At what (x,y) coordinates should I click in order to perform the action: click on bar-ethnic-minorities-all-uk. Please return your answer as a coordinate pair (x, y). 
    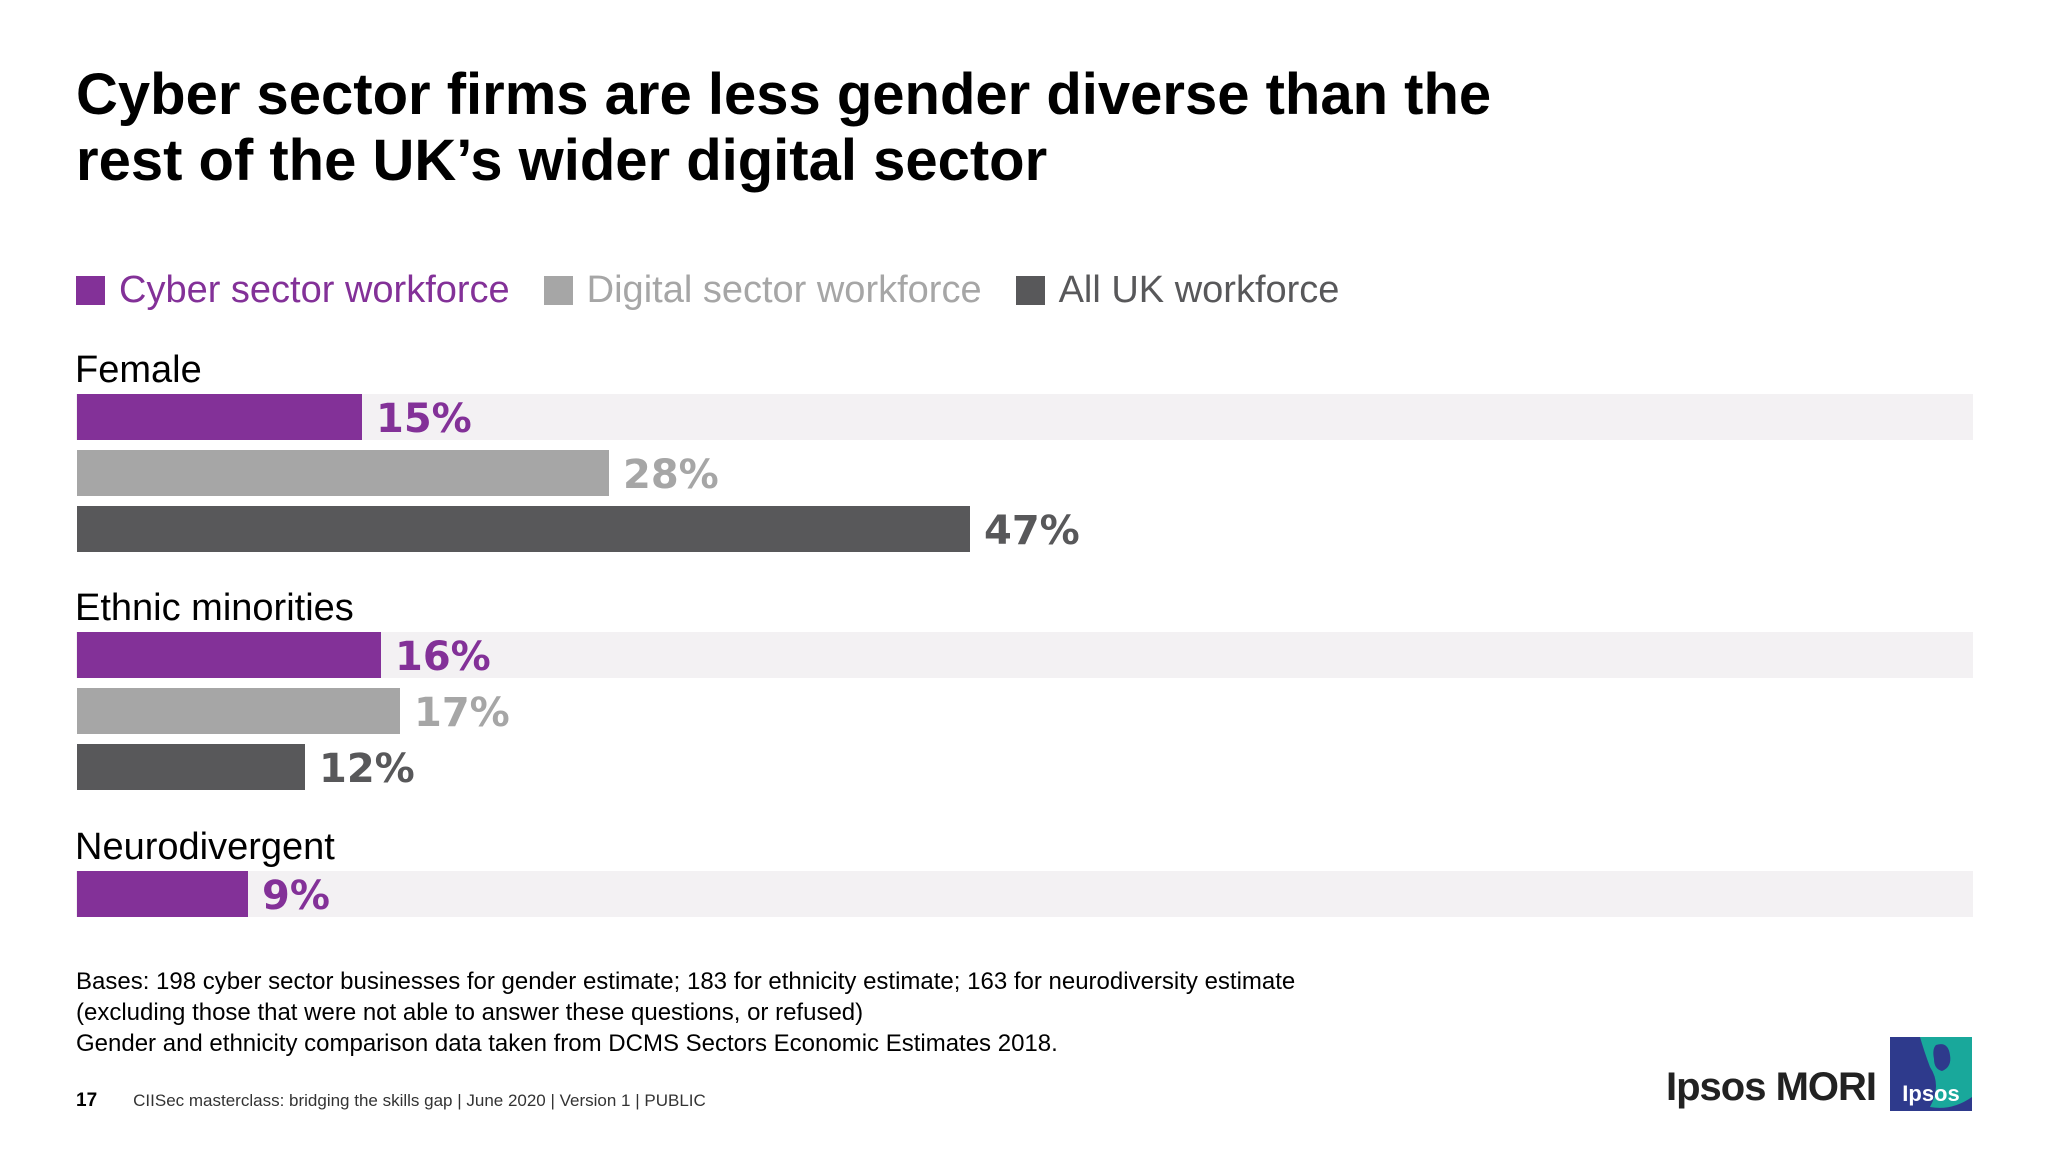
    Looking at the image, I should click on (191, 767).